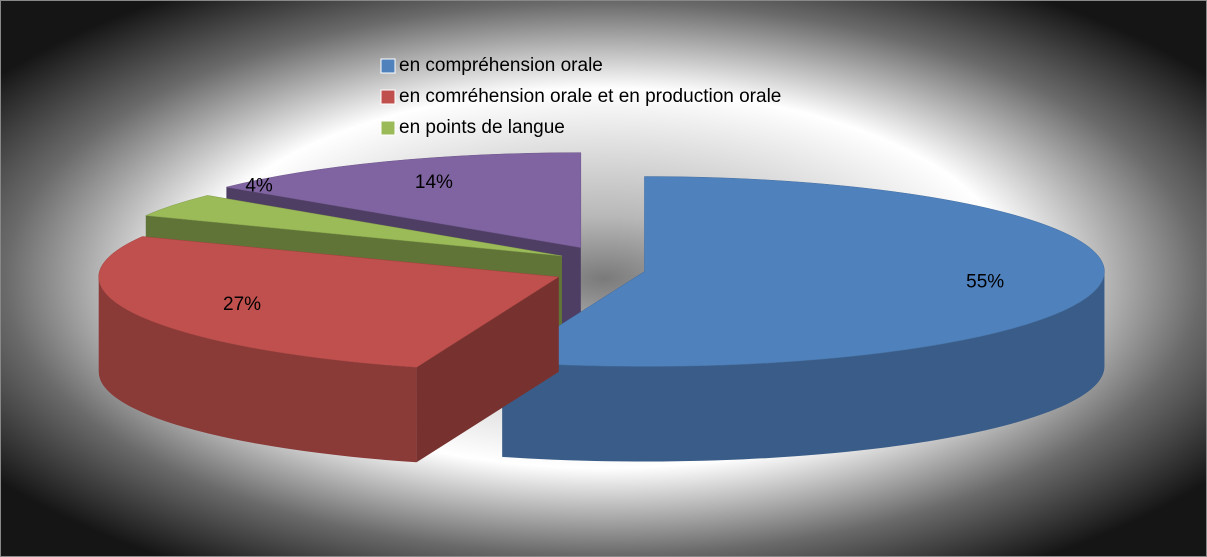 This screenshot has width=1207, height=557. I want to click on data-label: 55%, so click(985, 282).